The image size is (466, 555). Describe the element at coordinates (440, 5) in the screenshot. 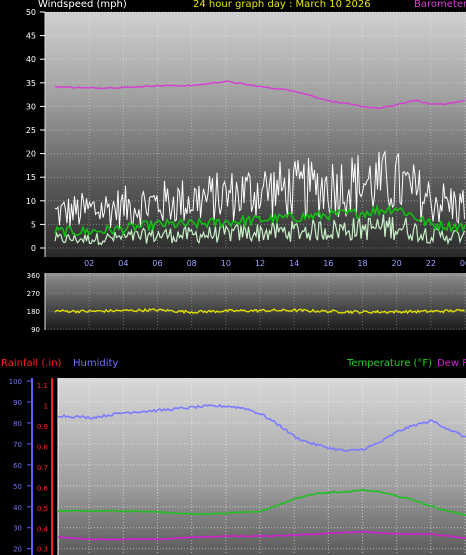

I see `barometer-label: Barometer` at that location.